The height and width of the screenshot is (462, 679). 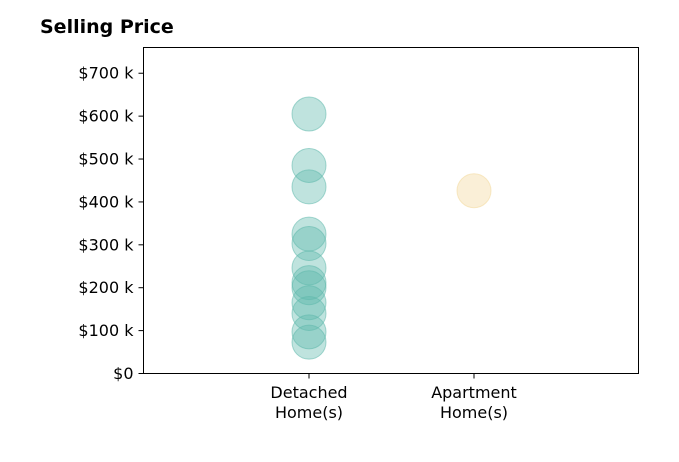 What do you see at coordinates (106, 73) in the screenshot?
I see `y-tick-label: $700 k` at bounding box center [106, 73].